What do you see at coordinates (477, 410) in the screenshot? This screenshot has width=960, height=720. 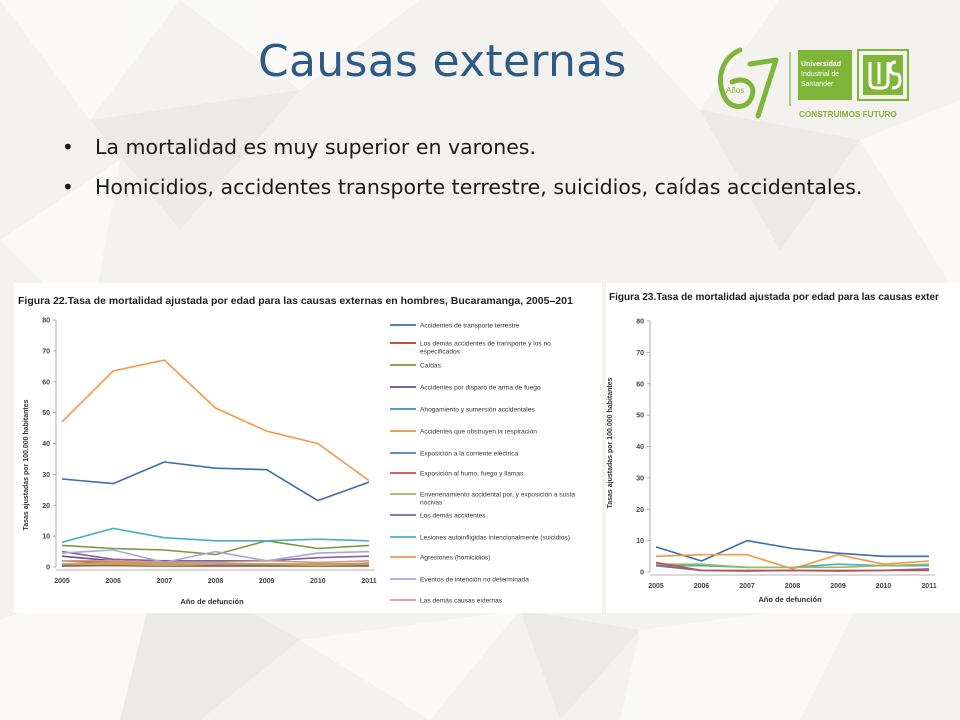 I see `legend-label: Ahogamiento y sumersión accidentales` at bounding box center [477, 410].